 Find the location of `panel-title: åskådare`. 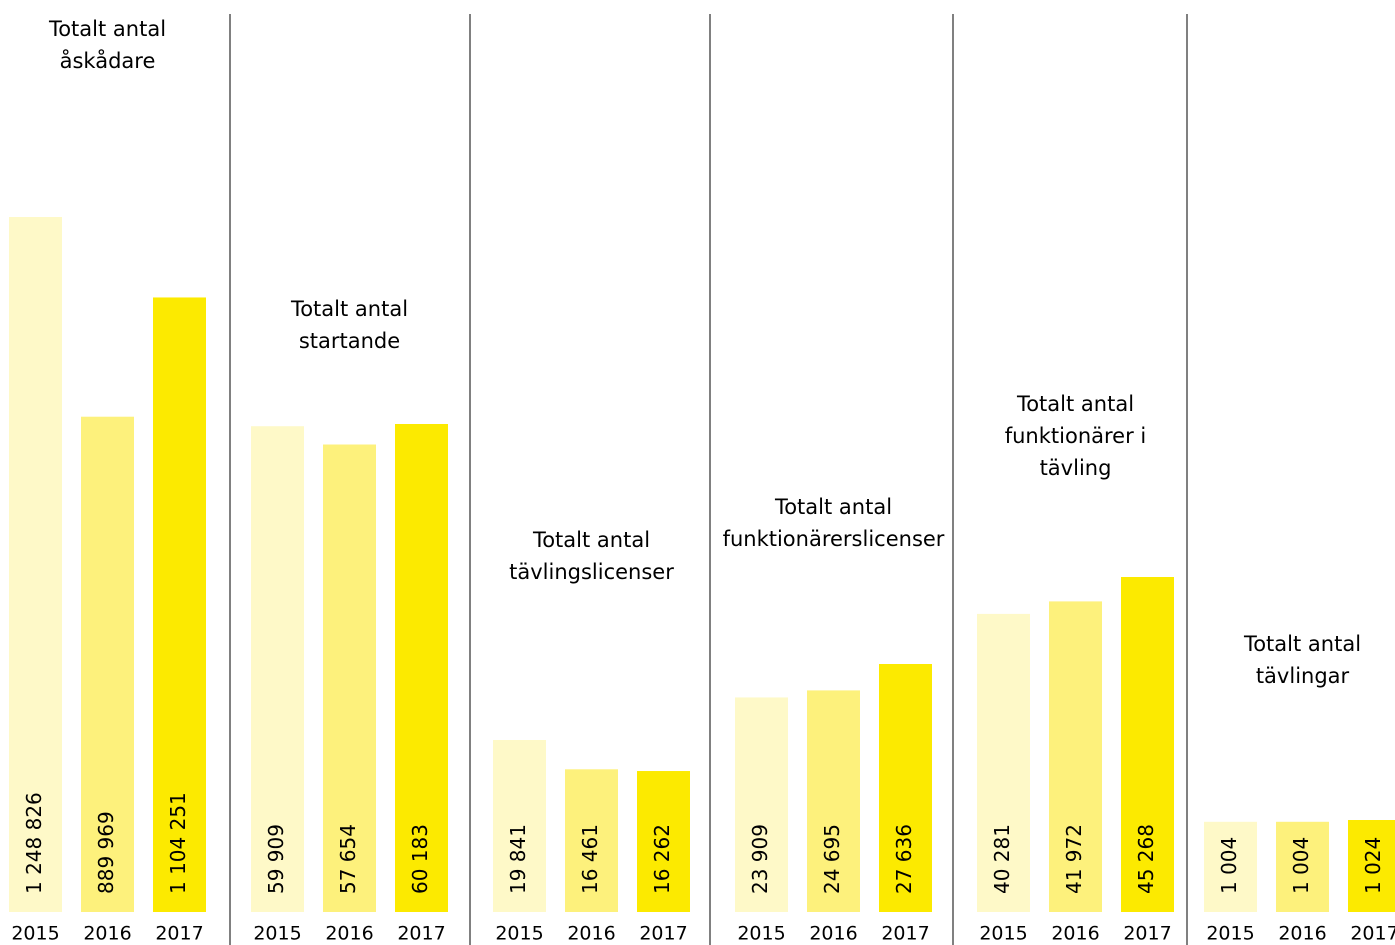

panel-title: åskådare is located at coordinates (108, 60).